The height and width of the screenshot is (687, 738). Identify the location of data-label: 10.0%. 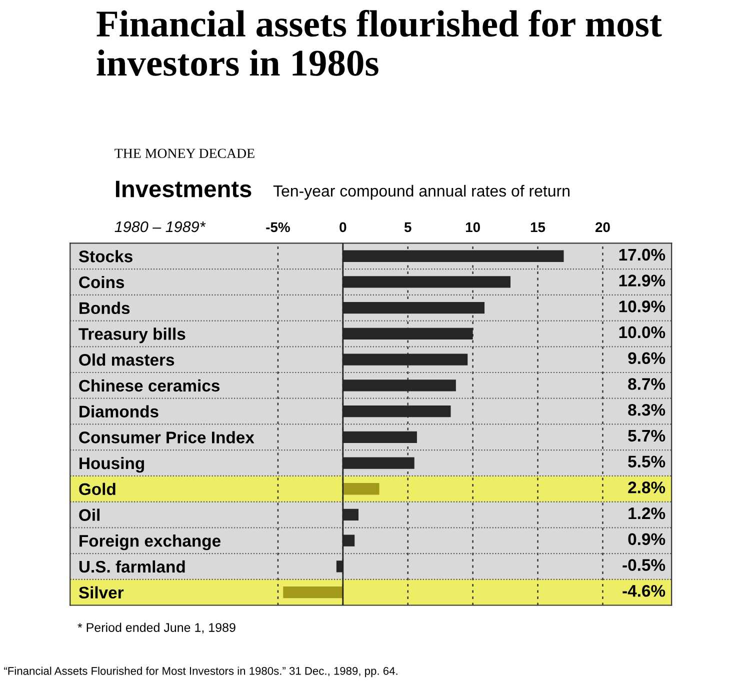
(642, 332).